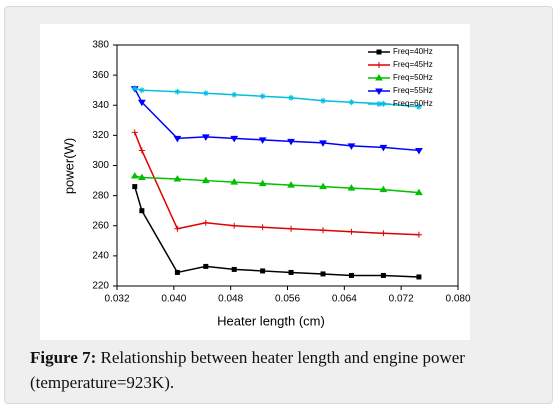 This screenshot has width=559, height=410. What do you see at coordinates (271, 320) in the screenshot?
I see `x-axis-label: Heater length (cm)` at bounding box center [271, 320].